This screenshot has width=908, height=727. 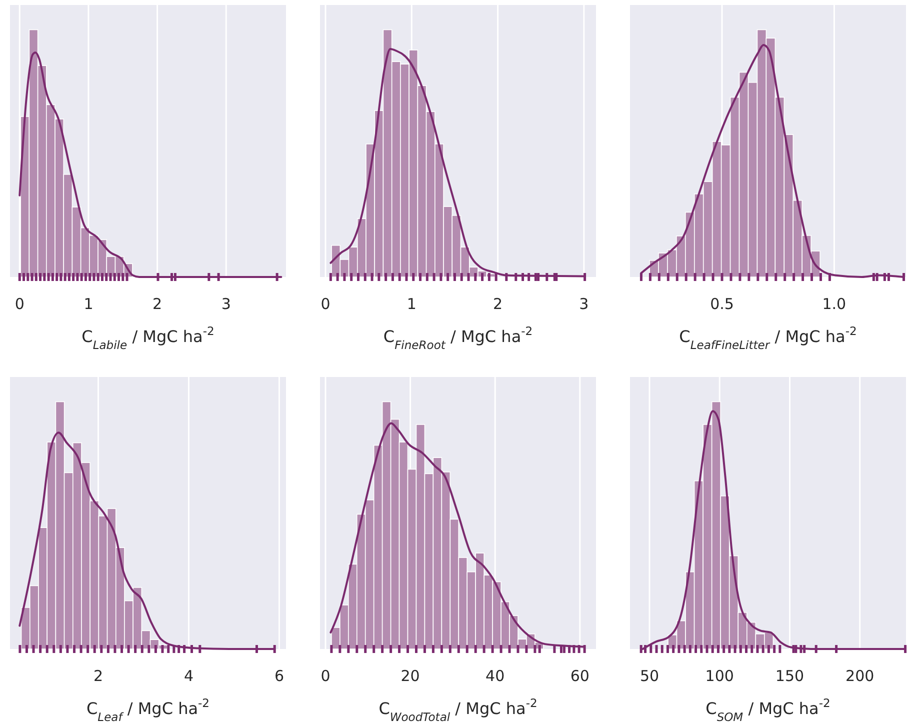 I want to click on x-tick-label: 6, so click(x=279, y=676).